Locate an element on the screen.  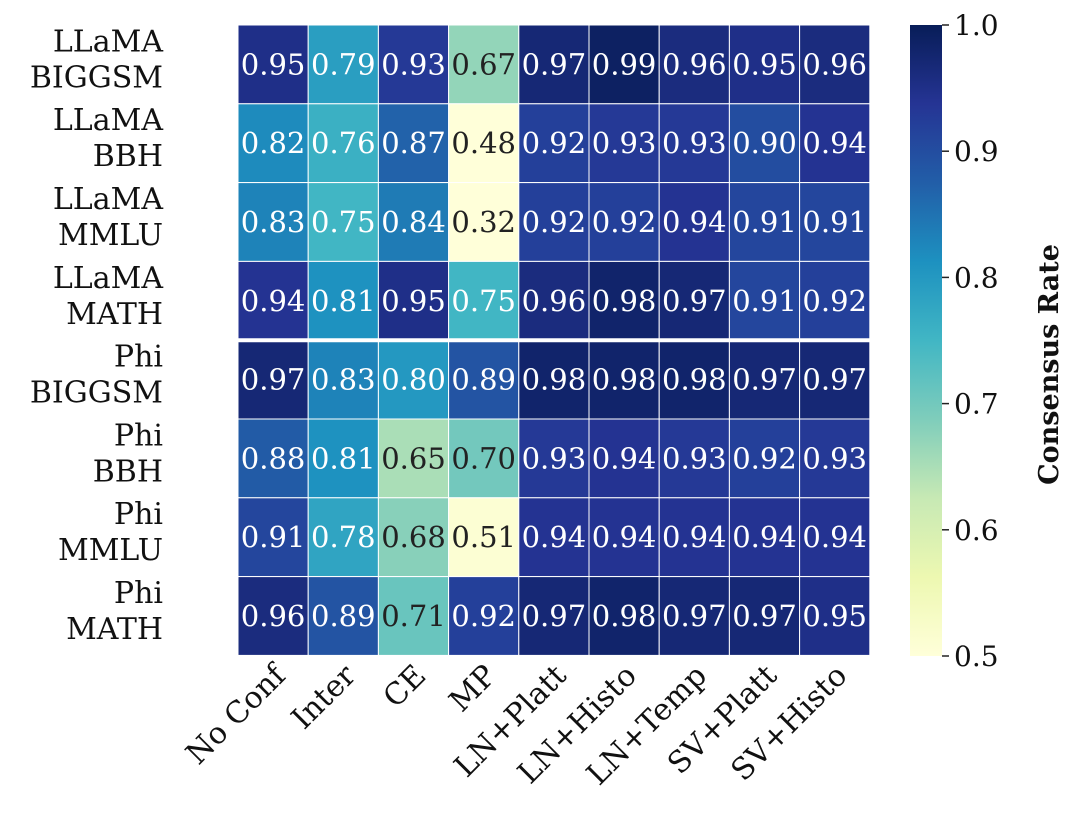
cell-value-label: 0.32 is located at coordinates (483, 222).